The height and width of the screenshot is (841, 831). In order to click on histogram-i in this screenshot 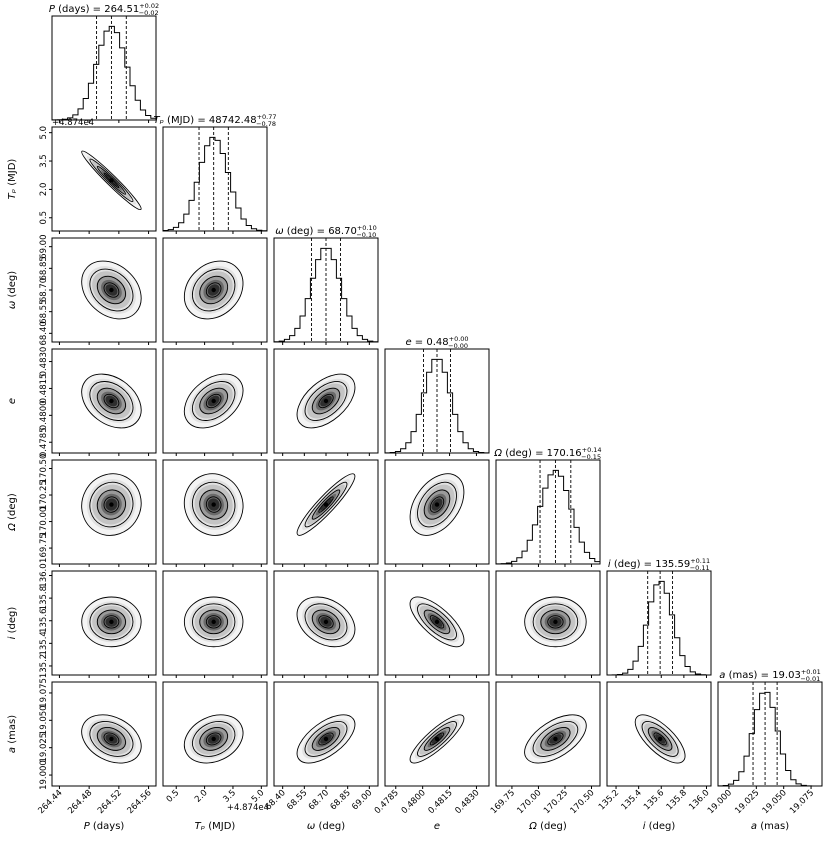, I will do `click(659, 627)`.